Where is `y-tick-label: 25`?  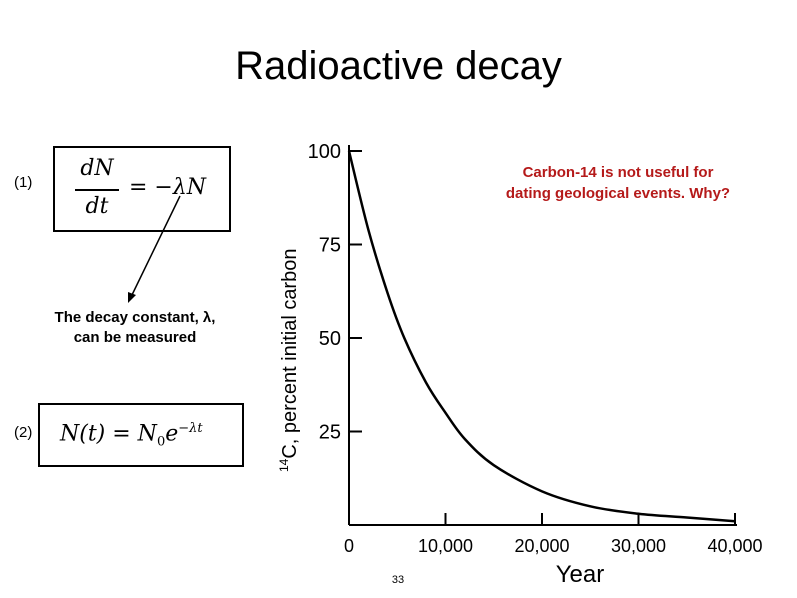
y-tick-label: 25 is located at coordinates (330, 433).